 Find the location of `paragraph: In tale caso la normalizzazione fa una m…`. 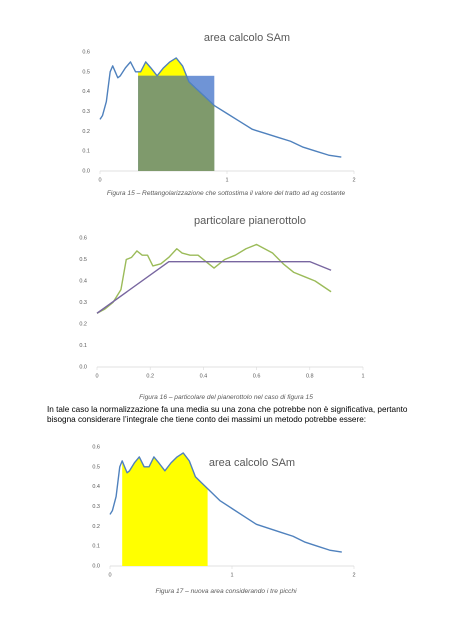

paragraph: In tale caso la normalizzazione fa una m… is located at coordinates (227, 414).